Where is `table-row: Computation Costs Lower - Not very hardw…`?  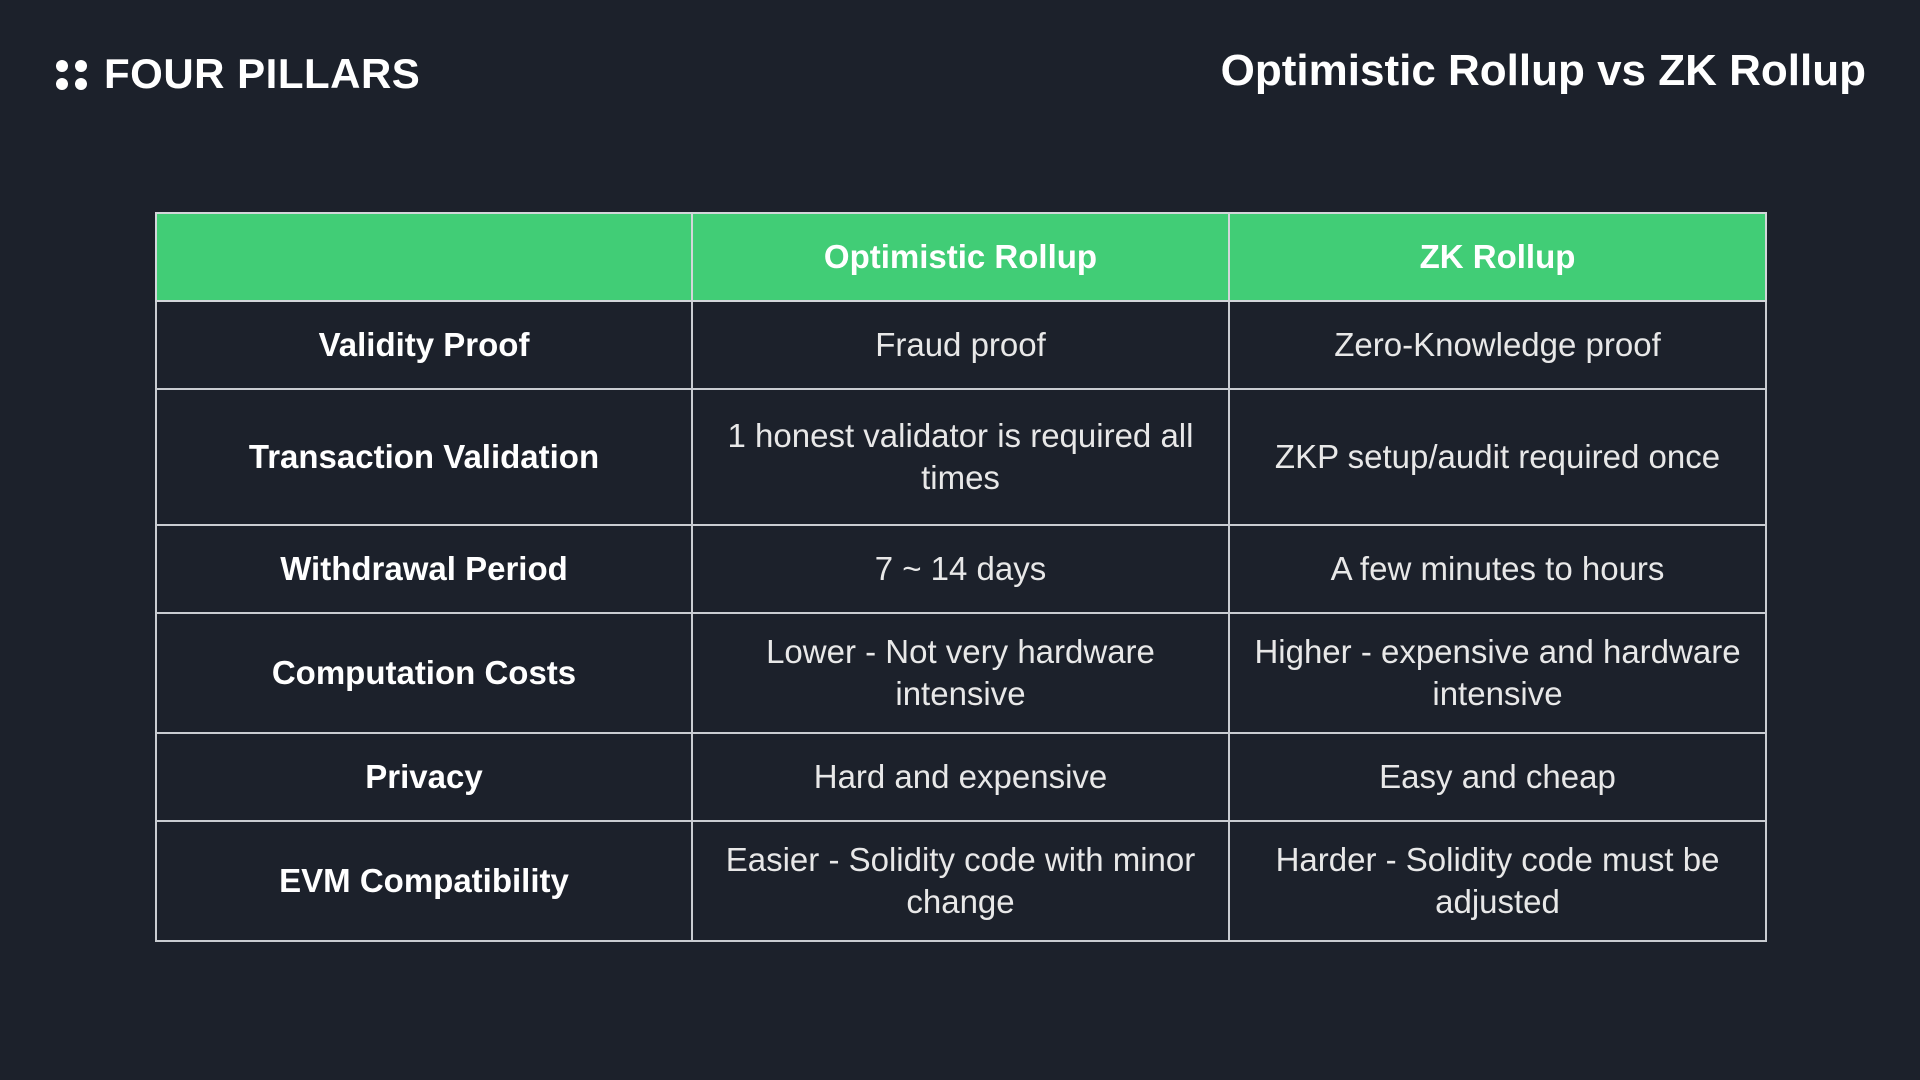 table-row: Computation Costs Lower - Not very hardw… is located at coordinates (961, 673).